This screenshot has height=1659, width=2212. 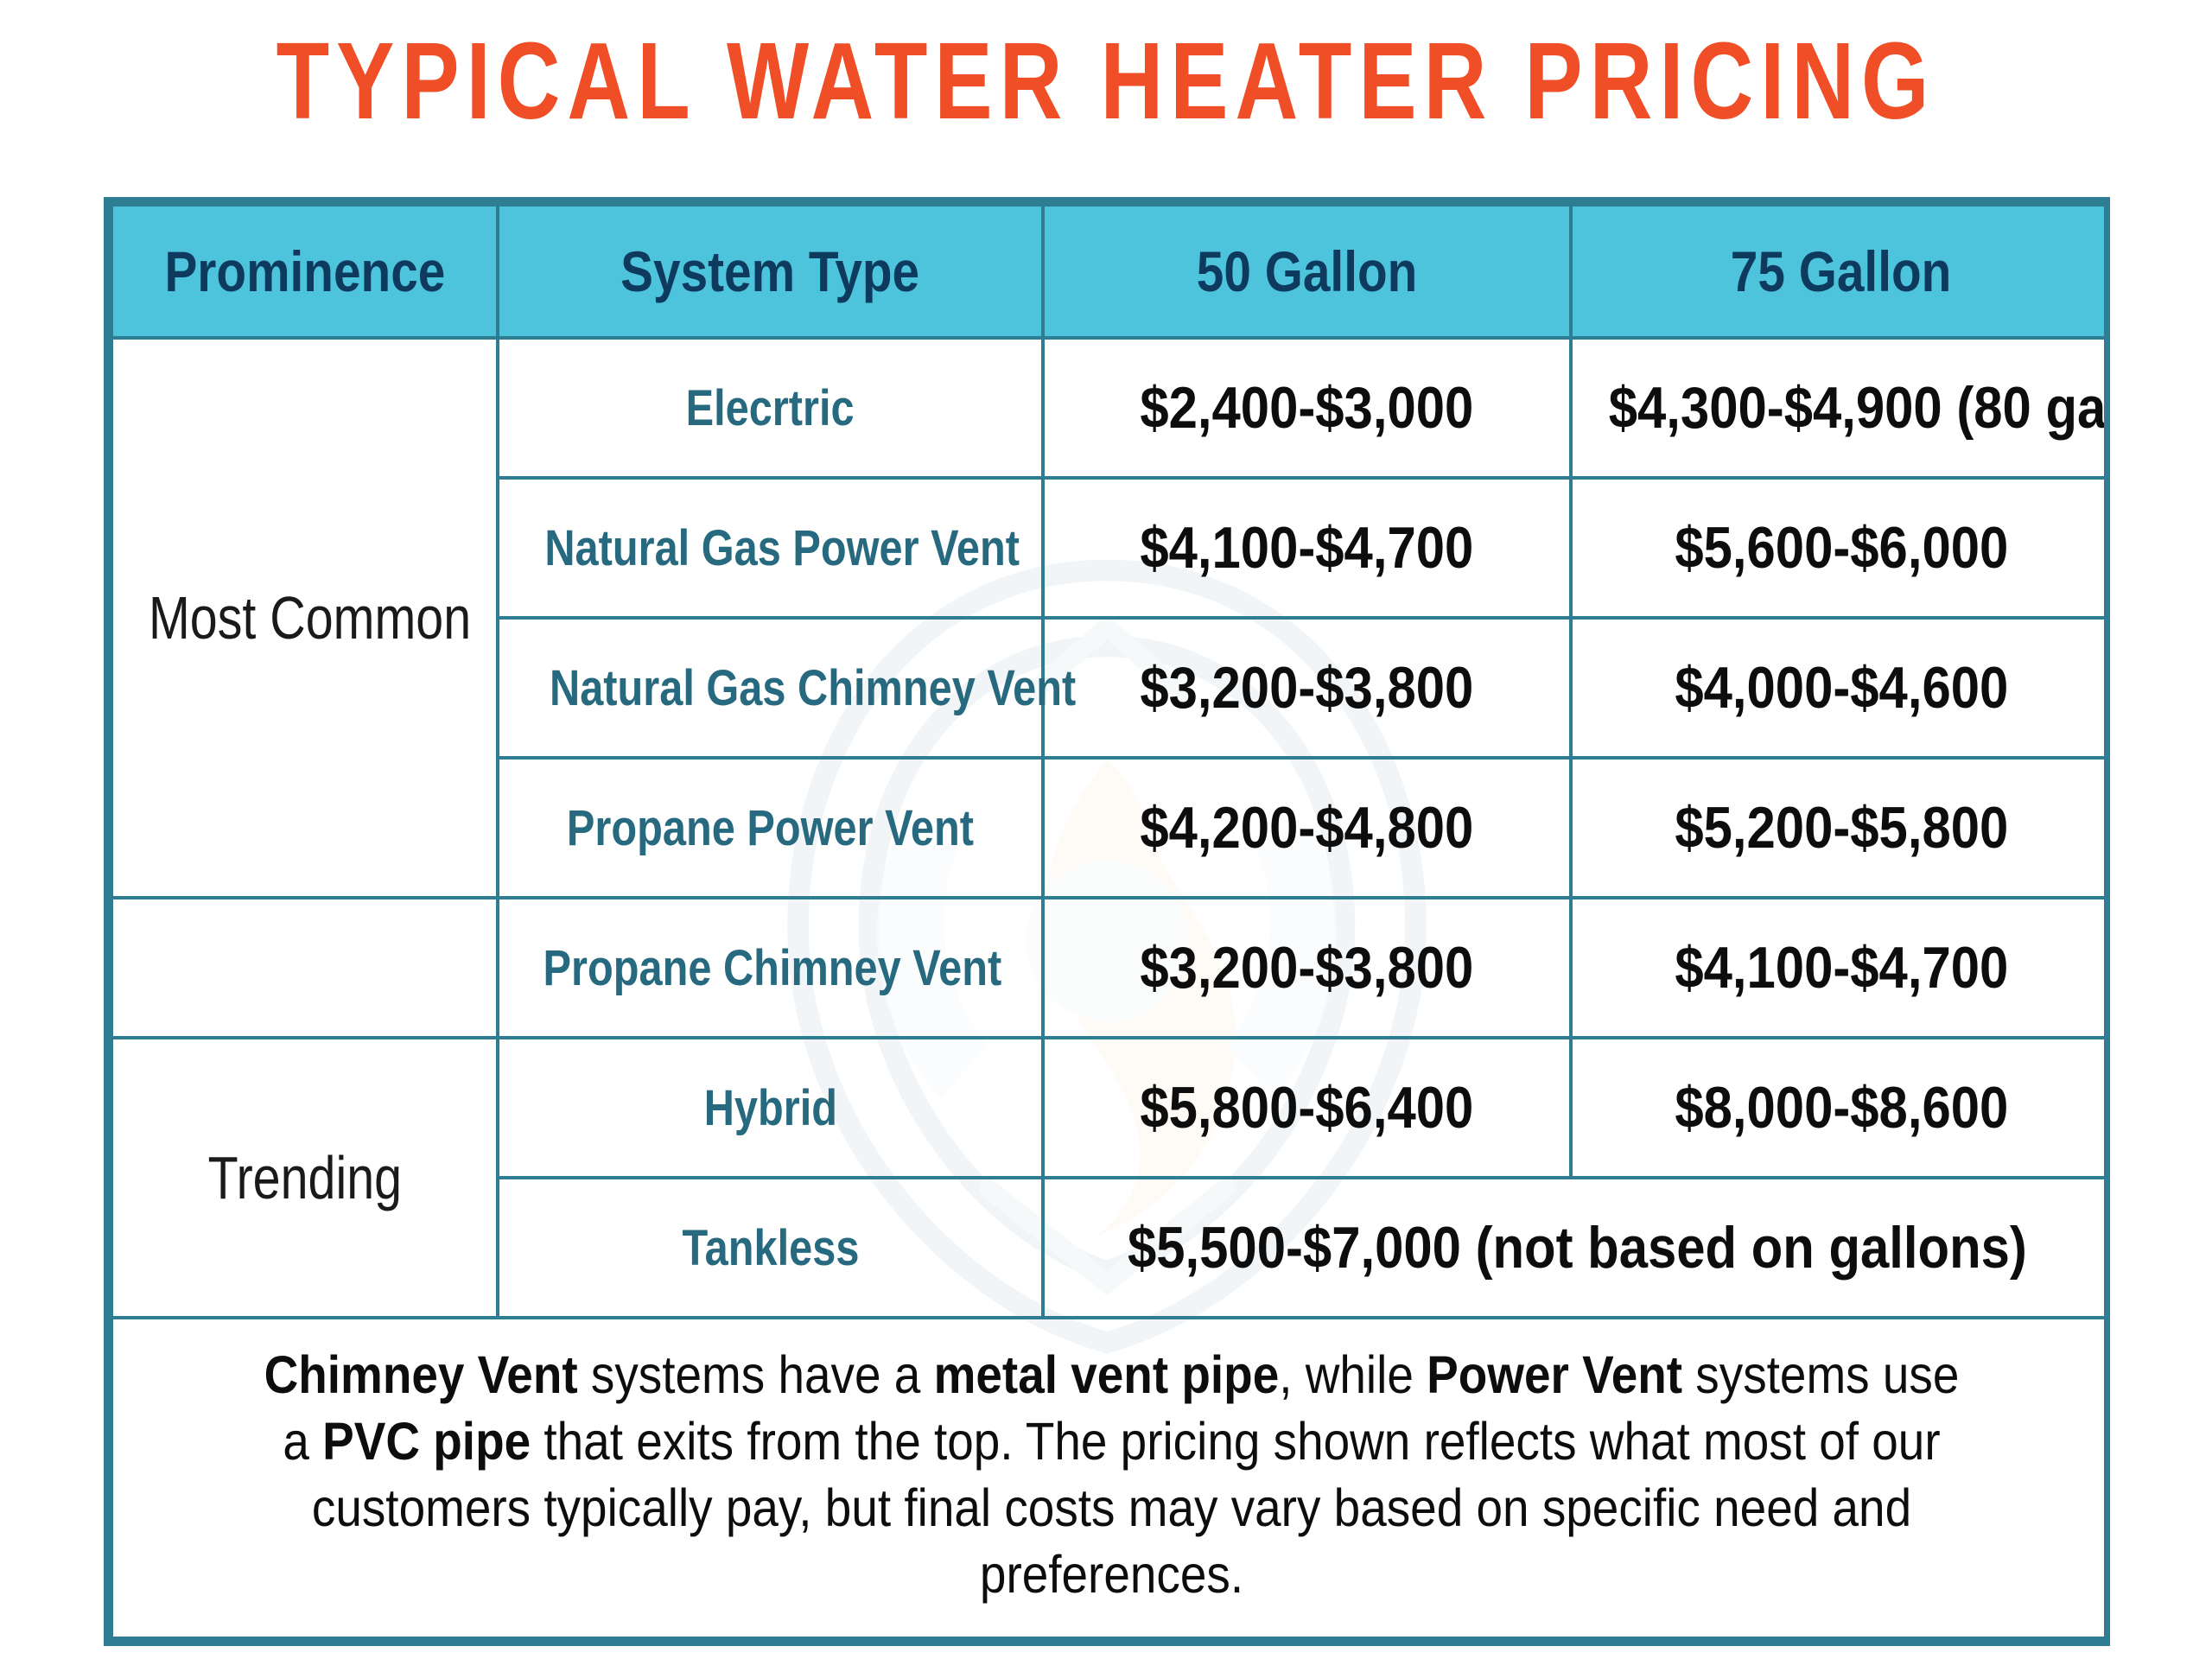 I want to click on prominence-cell-most-common: Most Common, so click(x=304, y=617).